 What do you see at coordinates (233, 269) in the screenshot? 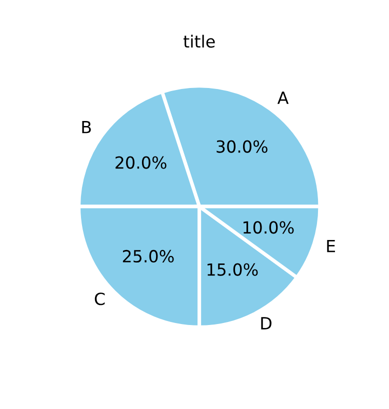
I see `data-label: 15.0%` at bounding box center [233, 269].